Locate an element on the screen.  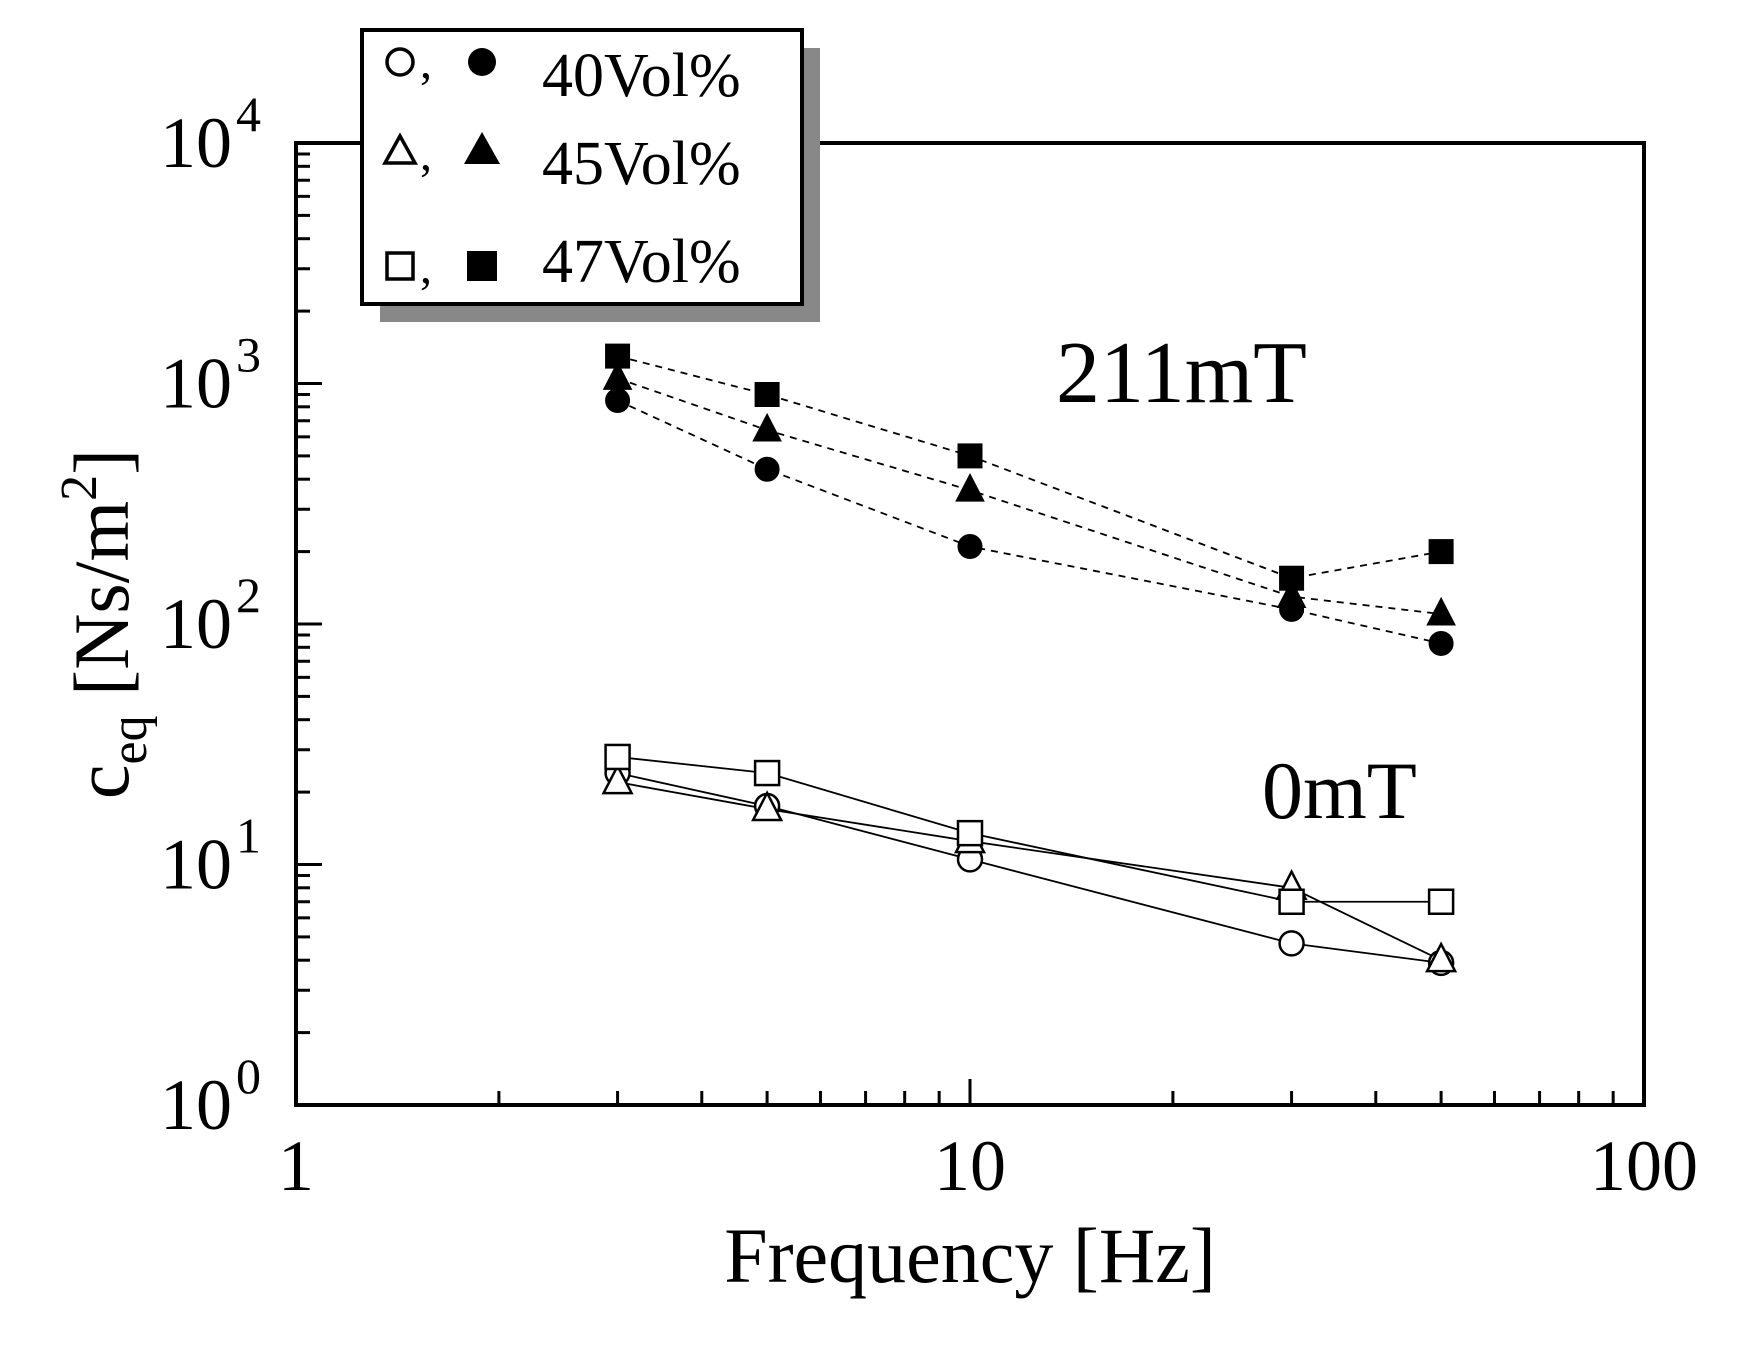
legend-marker-filled-circle is located at coordinates (482, 62).